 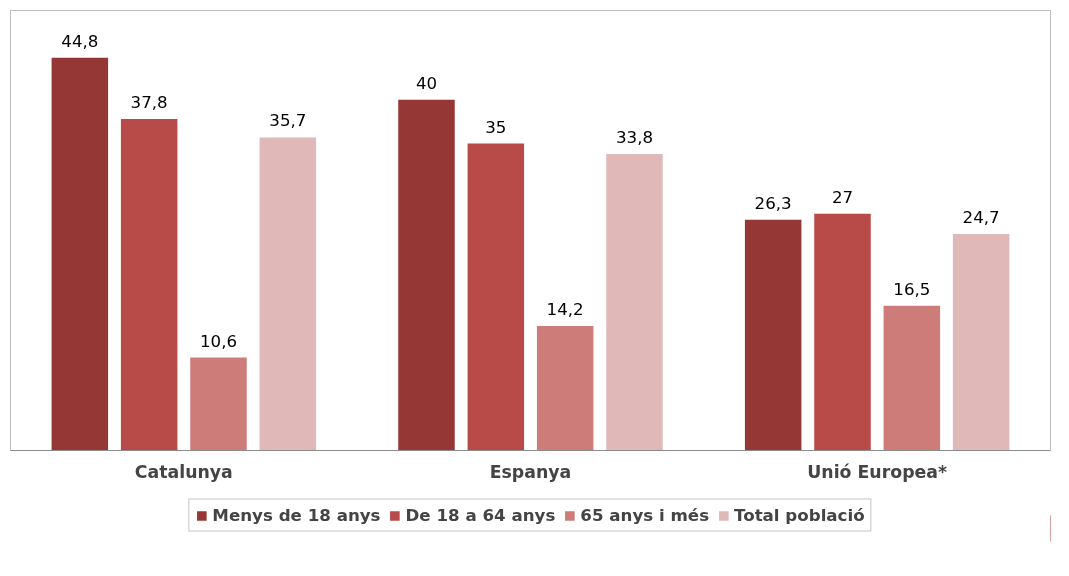 I want to click on data-label: 16,5, so click(x=912, y=289).